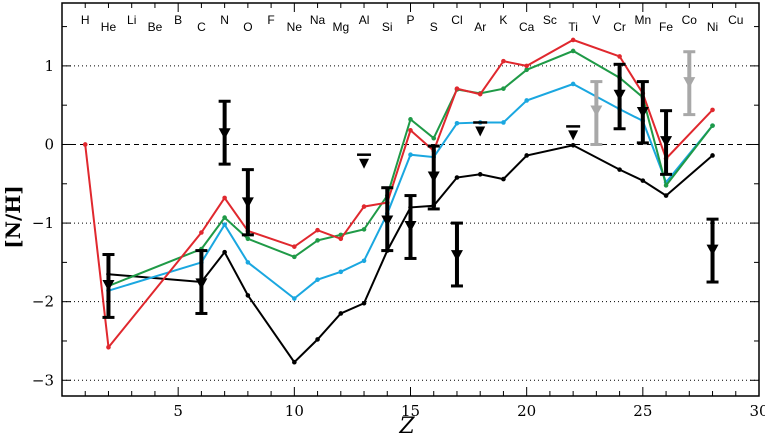 The image size is (765, 434). I want to click on observation-z6, so click(201, 282).